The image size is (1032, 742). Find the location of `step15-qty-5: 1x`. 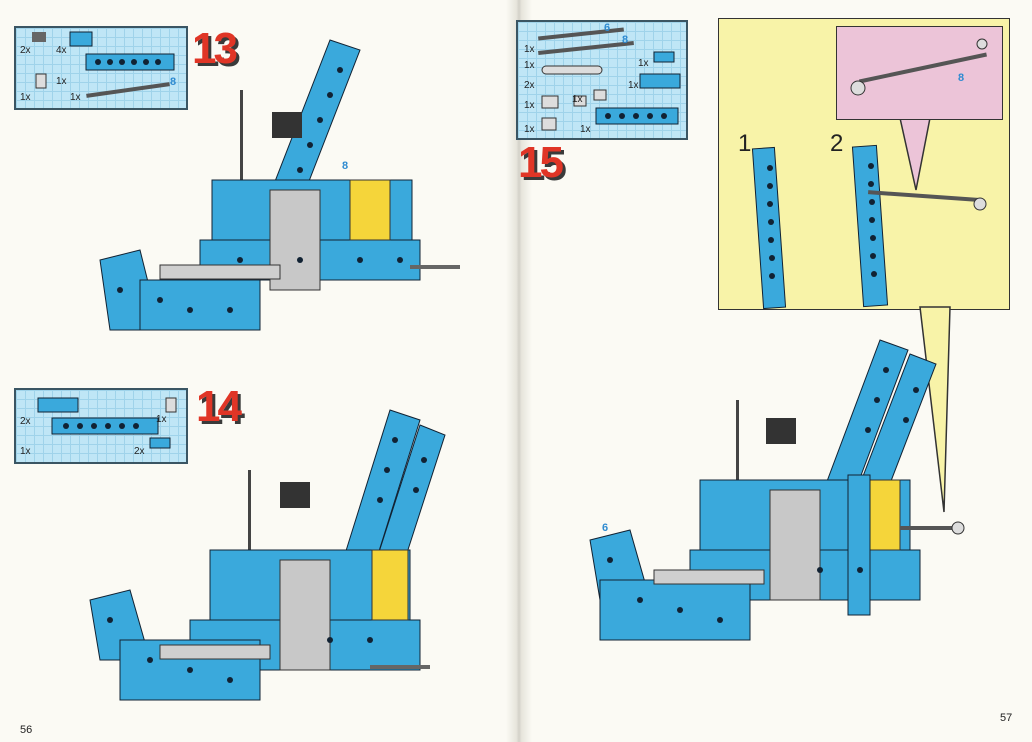

step15-qty-5: 1x is located at coordinates (529, 105).